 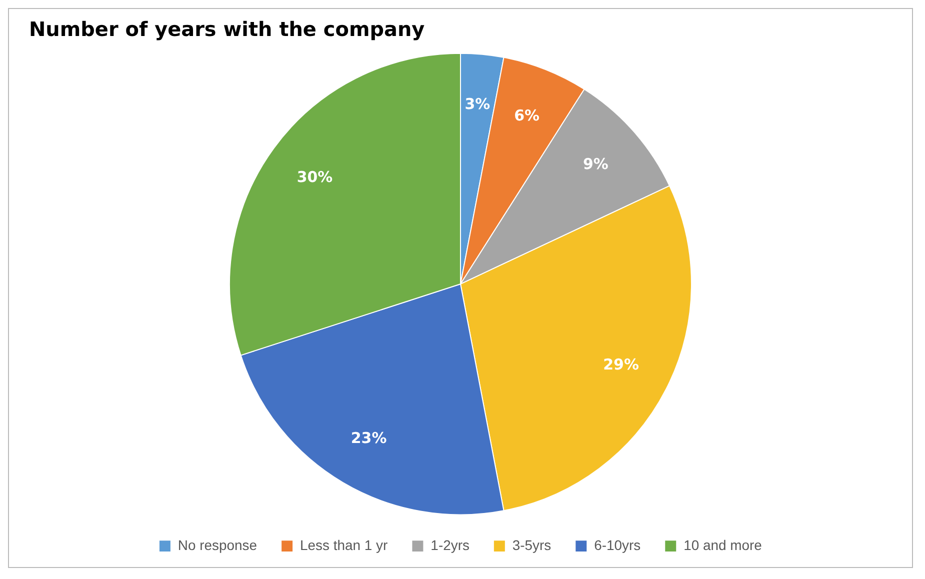 I want to click on legend-label: No response, so click(x=218, y=544).